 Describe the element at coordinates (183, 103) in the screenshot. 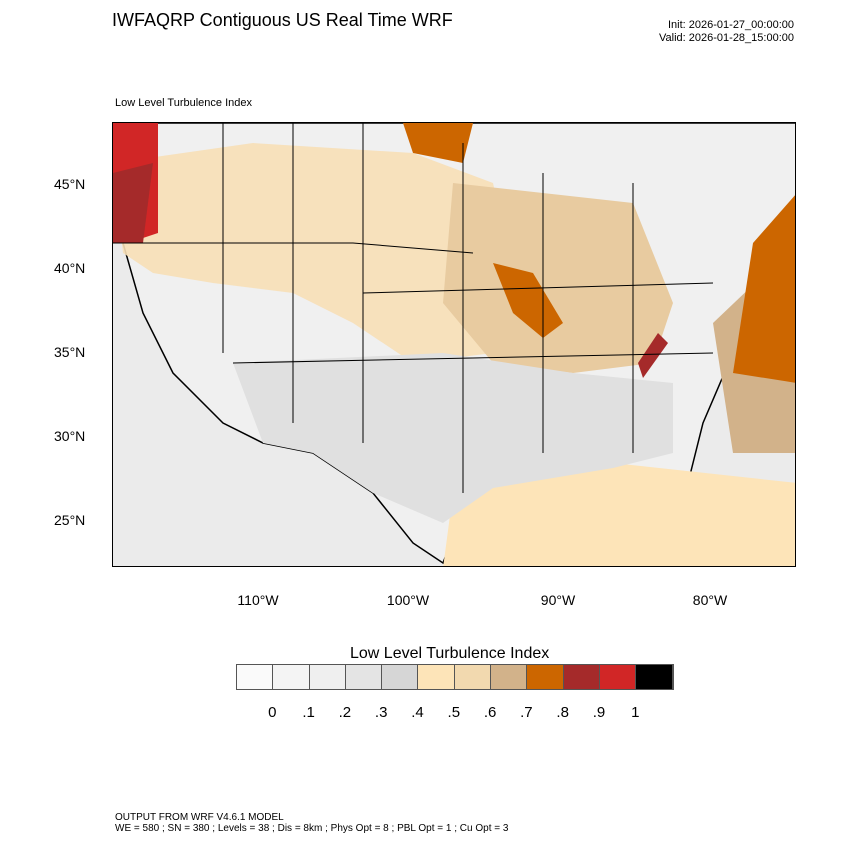

I see `field-label: Low Level Turbulence Index` at that location.